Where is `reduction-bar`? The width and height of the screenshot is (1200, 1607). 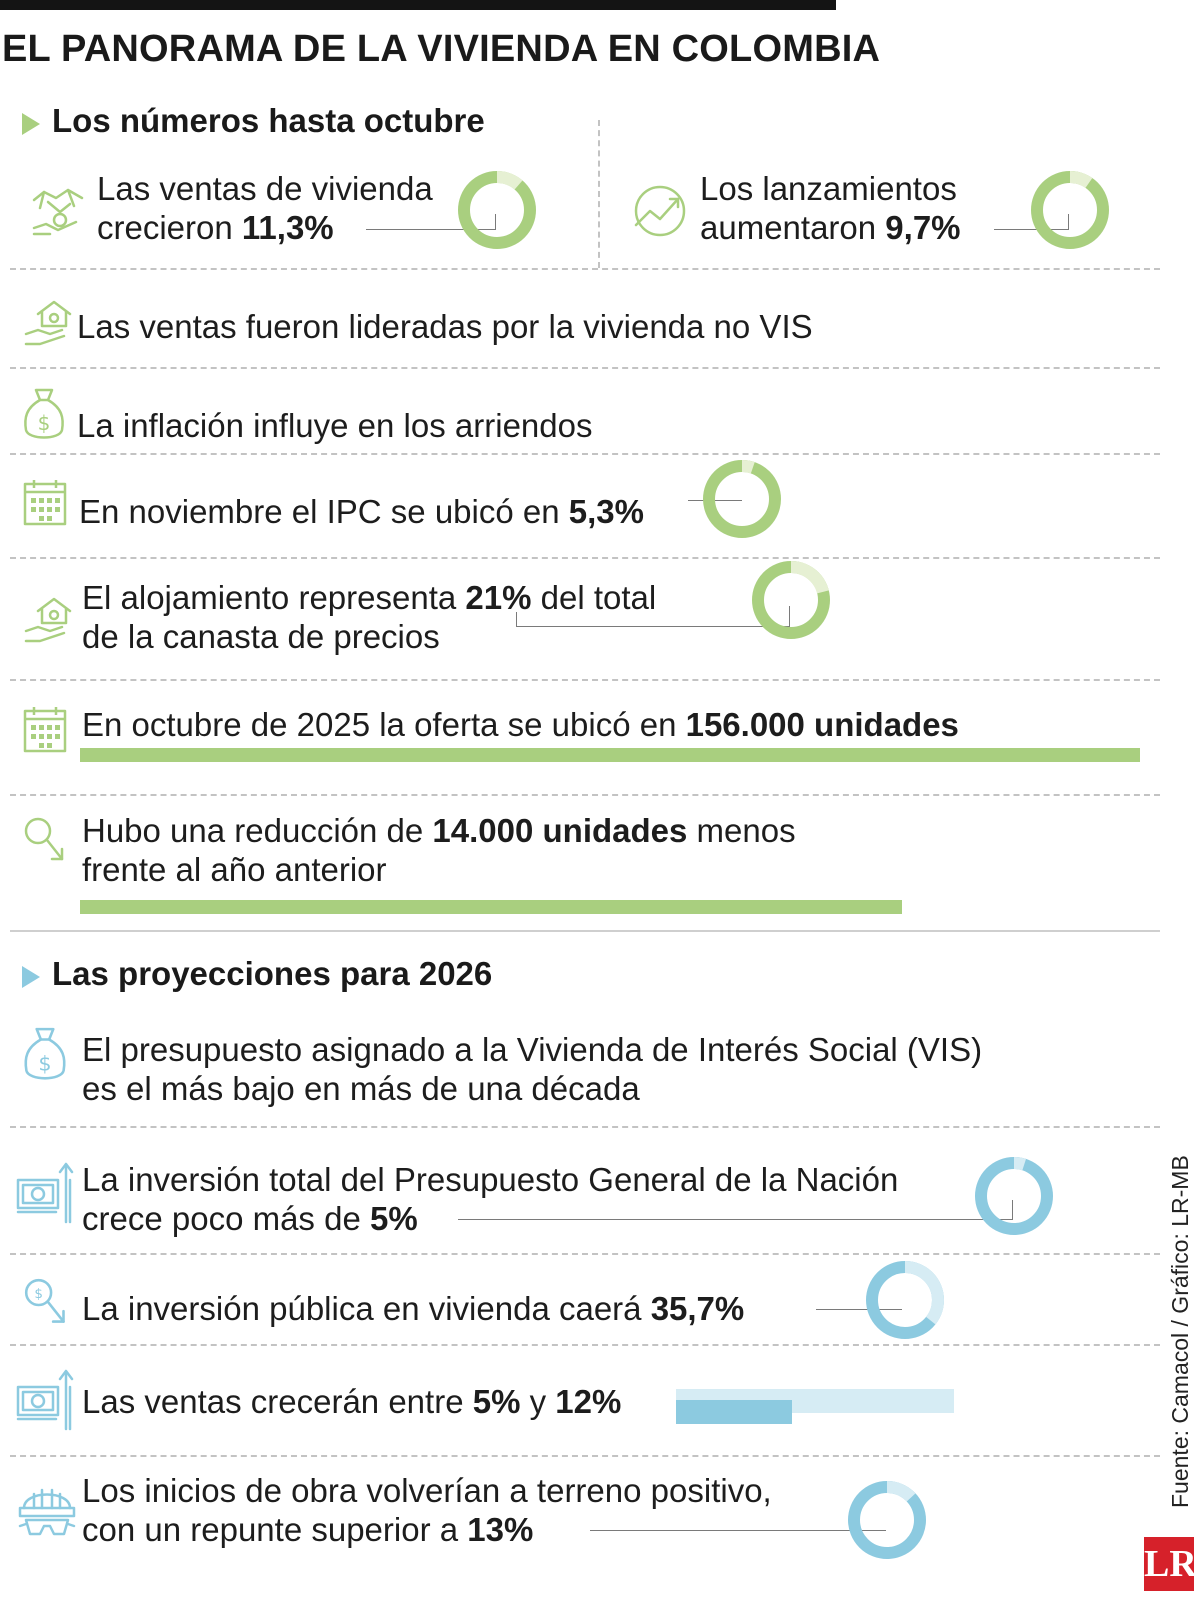 reduction-bar is located at coordinates (491, 907).